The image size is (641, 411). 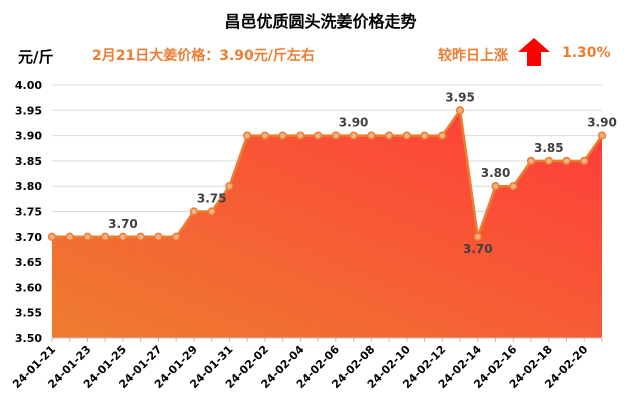 What do you see at coordinates (586, 53) in the screenshot?
I see `change-value: 1.30%` at bounding box center [586, 53].